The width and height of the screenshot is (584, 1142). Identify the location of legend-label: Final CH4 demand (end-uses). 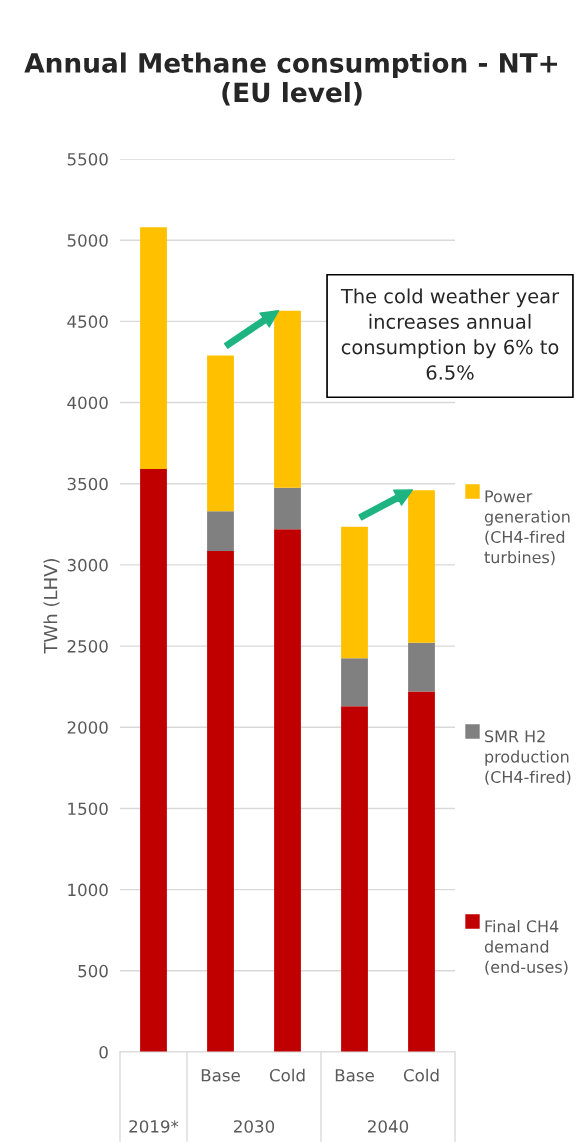
(526, 947).